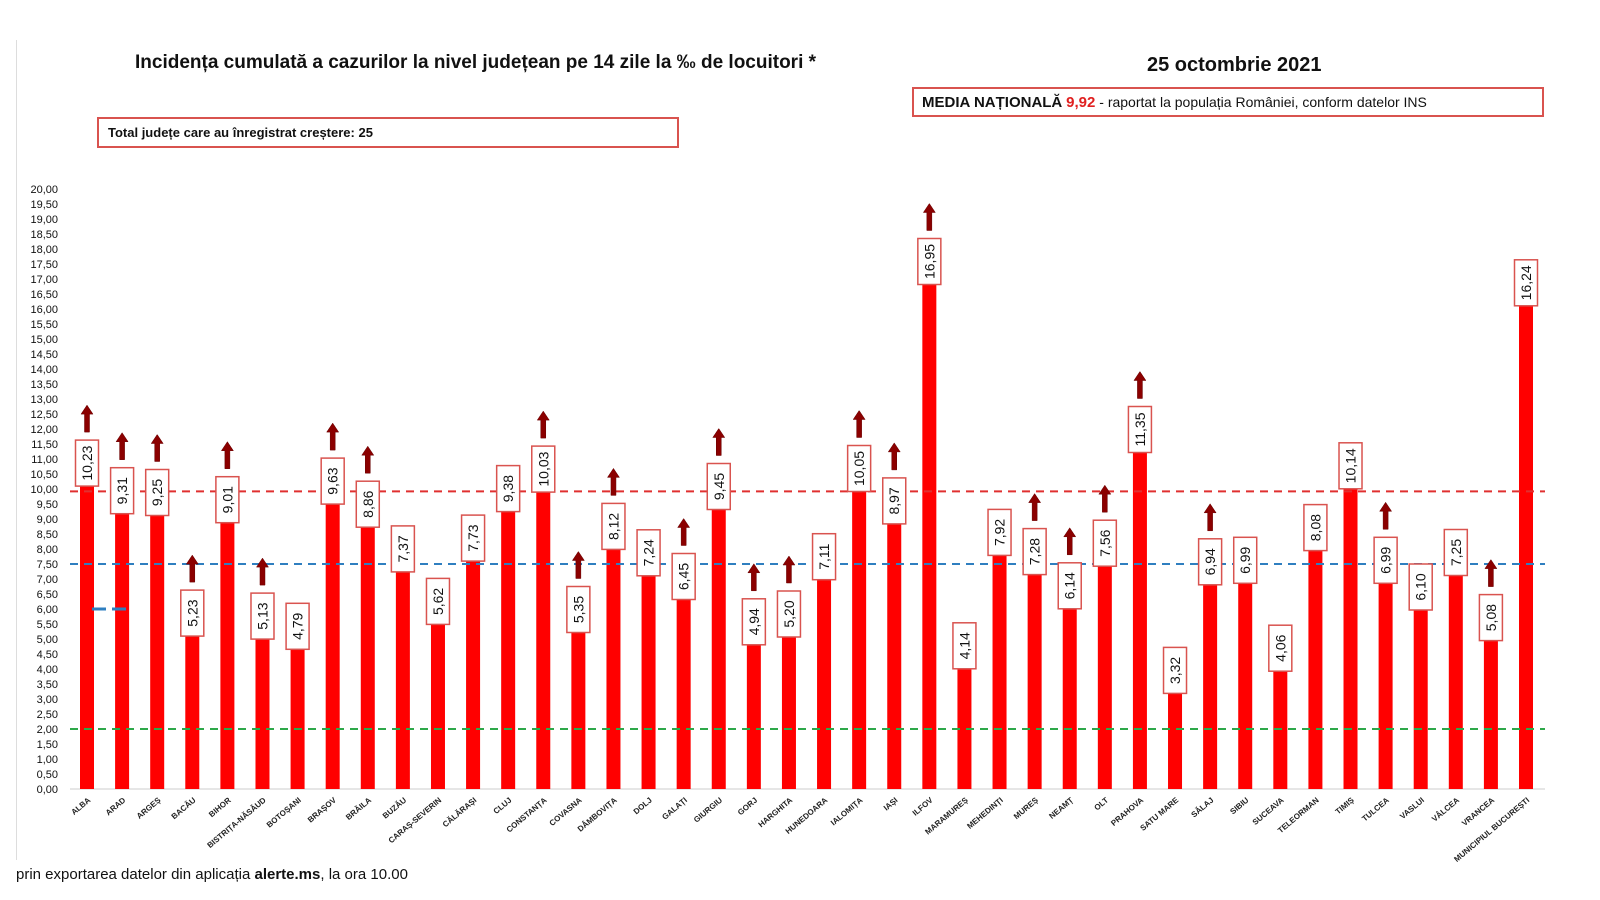 The height and width of the screenshot is (900, 1600). What do you see at coordinates (747, 806) in the screenshot?
I see `x-tick-label: GORJ` at bounding box center [747, 806].